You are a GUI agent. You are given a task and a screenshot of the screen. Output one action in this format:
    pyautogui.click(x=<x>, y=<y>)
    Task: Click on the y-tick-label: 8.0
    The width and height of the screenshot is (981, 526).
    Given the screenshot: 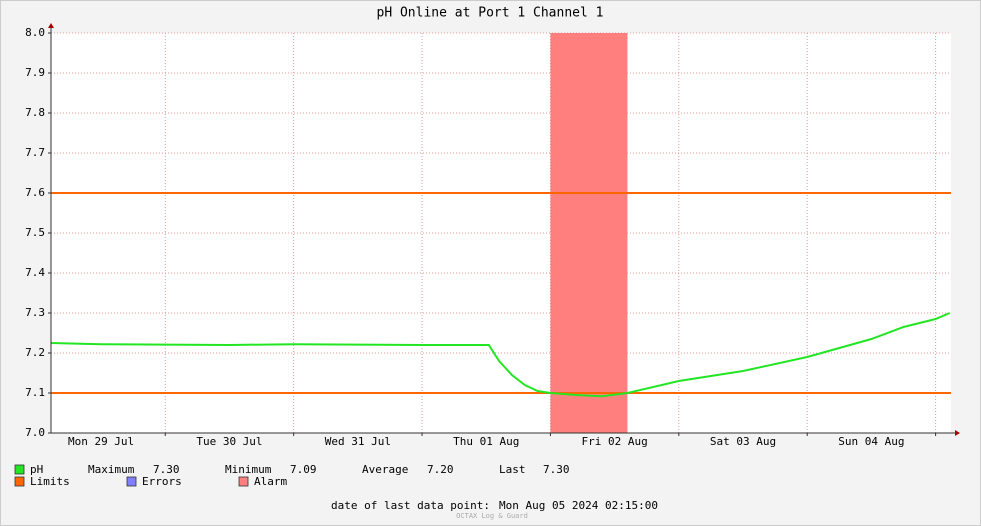 What is the action you would take?
    pyautogui.click(x=35, y=32)
    